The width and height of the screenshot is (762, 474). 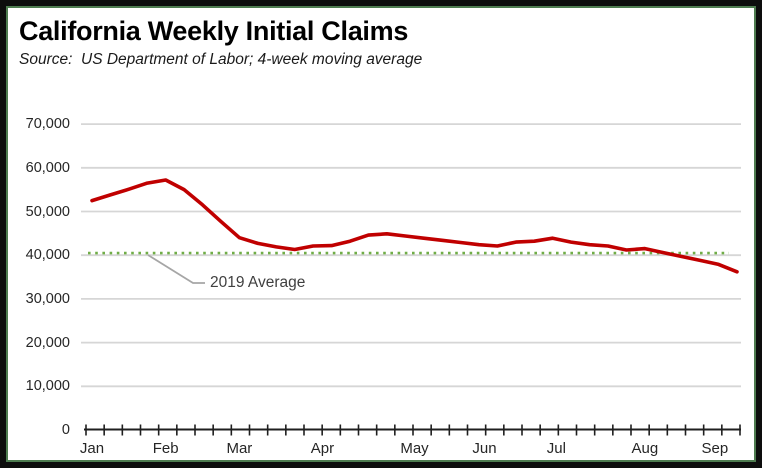 I want to click on x-month-label: Mar, so click(x=239, y=448).